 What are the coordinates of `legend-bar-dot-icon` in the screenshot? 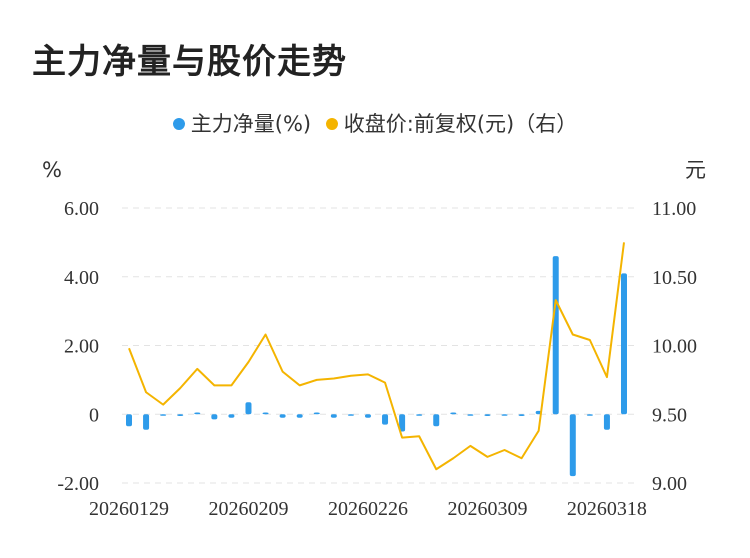 It's located at (178, 124).